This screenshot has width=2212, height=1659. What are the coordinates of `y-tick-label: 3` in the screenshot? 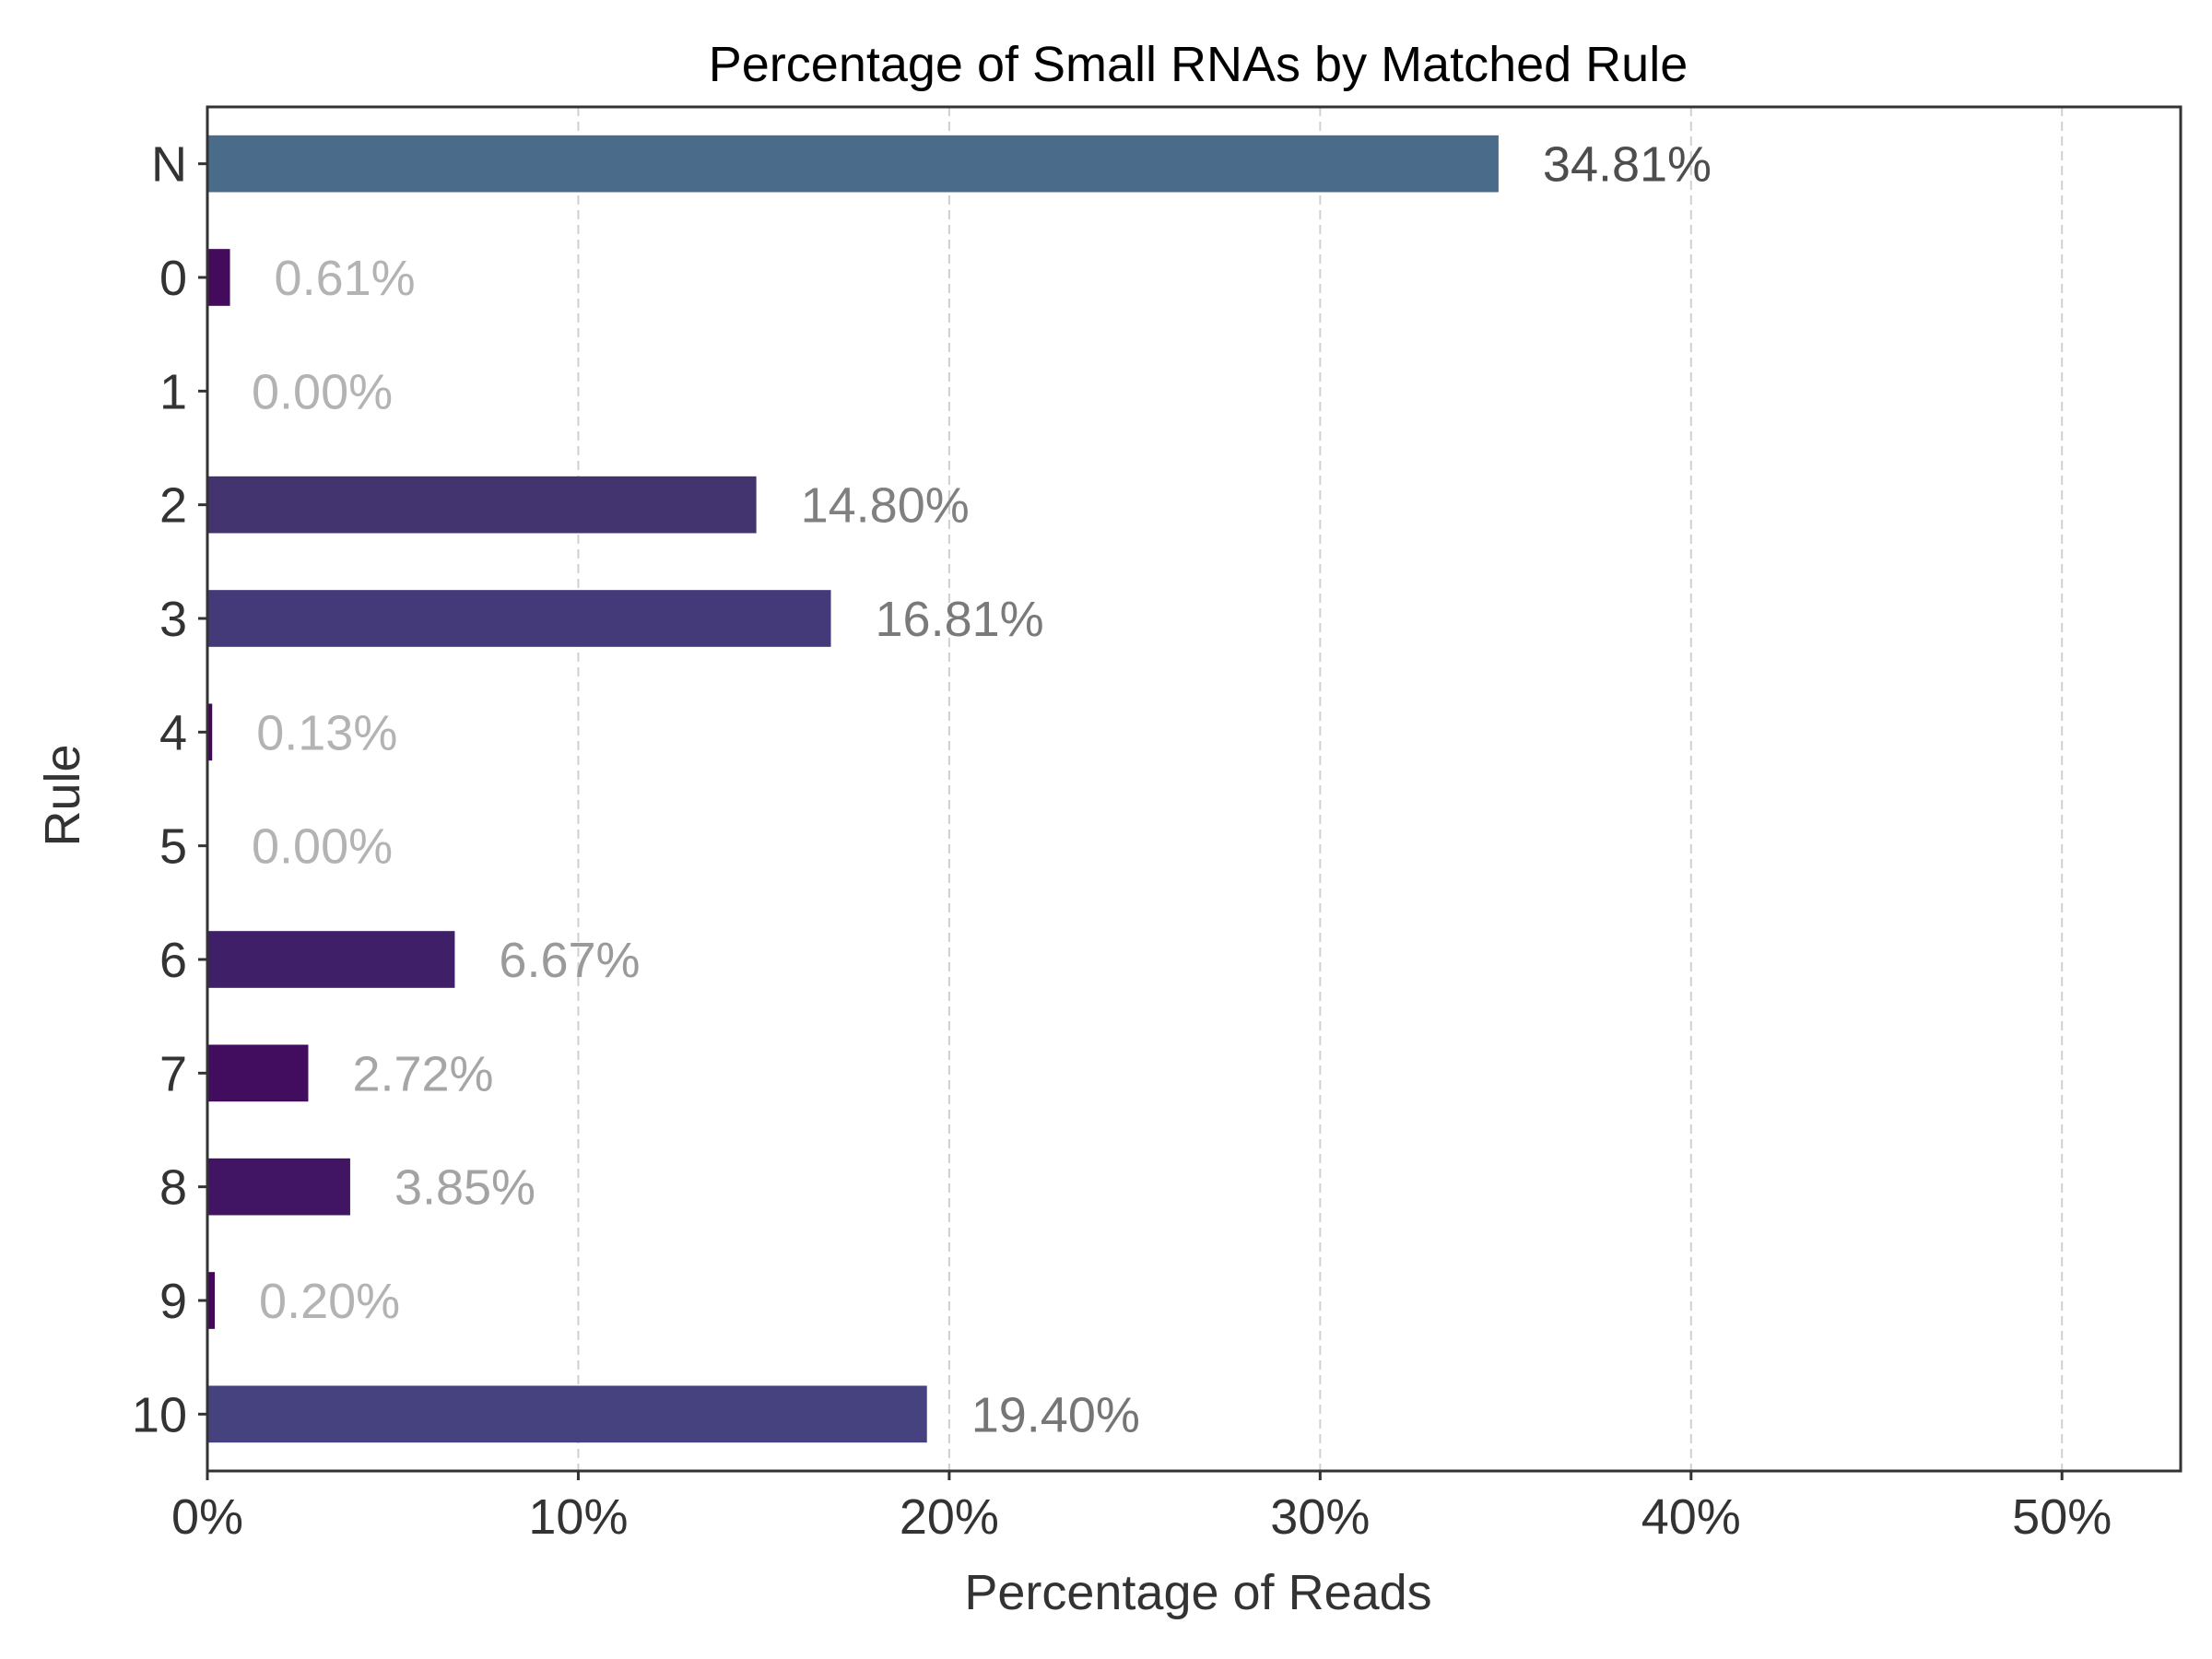 It's located at (173, 619).